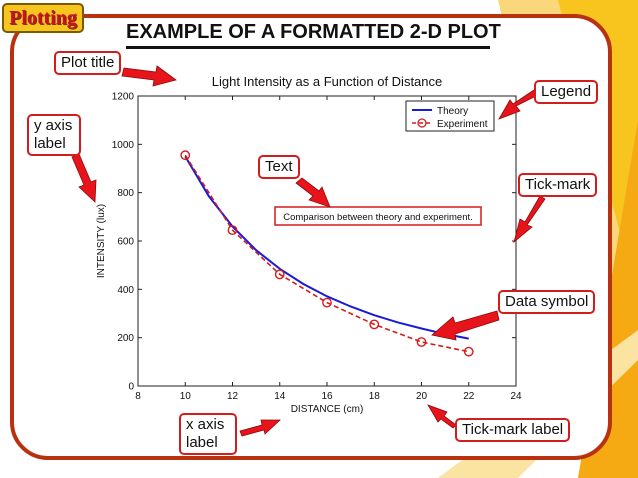 This screenshot has width=638, height=478. I want to click on y-tick-label: 1000, so click(123, 145).